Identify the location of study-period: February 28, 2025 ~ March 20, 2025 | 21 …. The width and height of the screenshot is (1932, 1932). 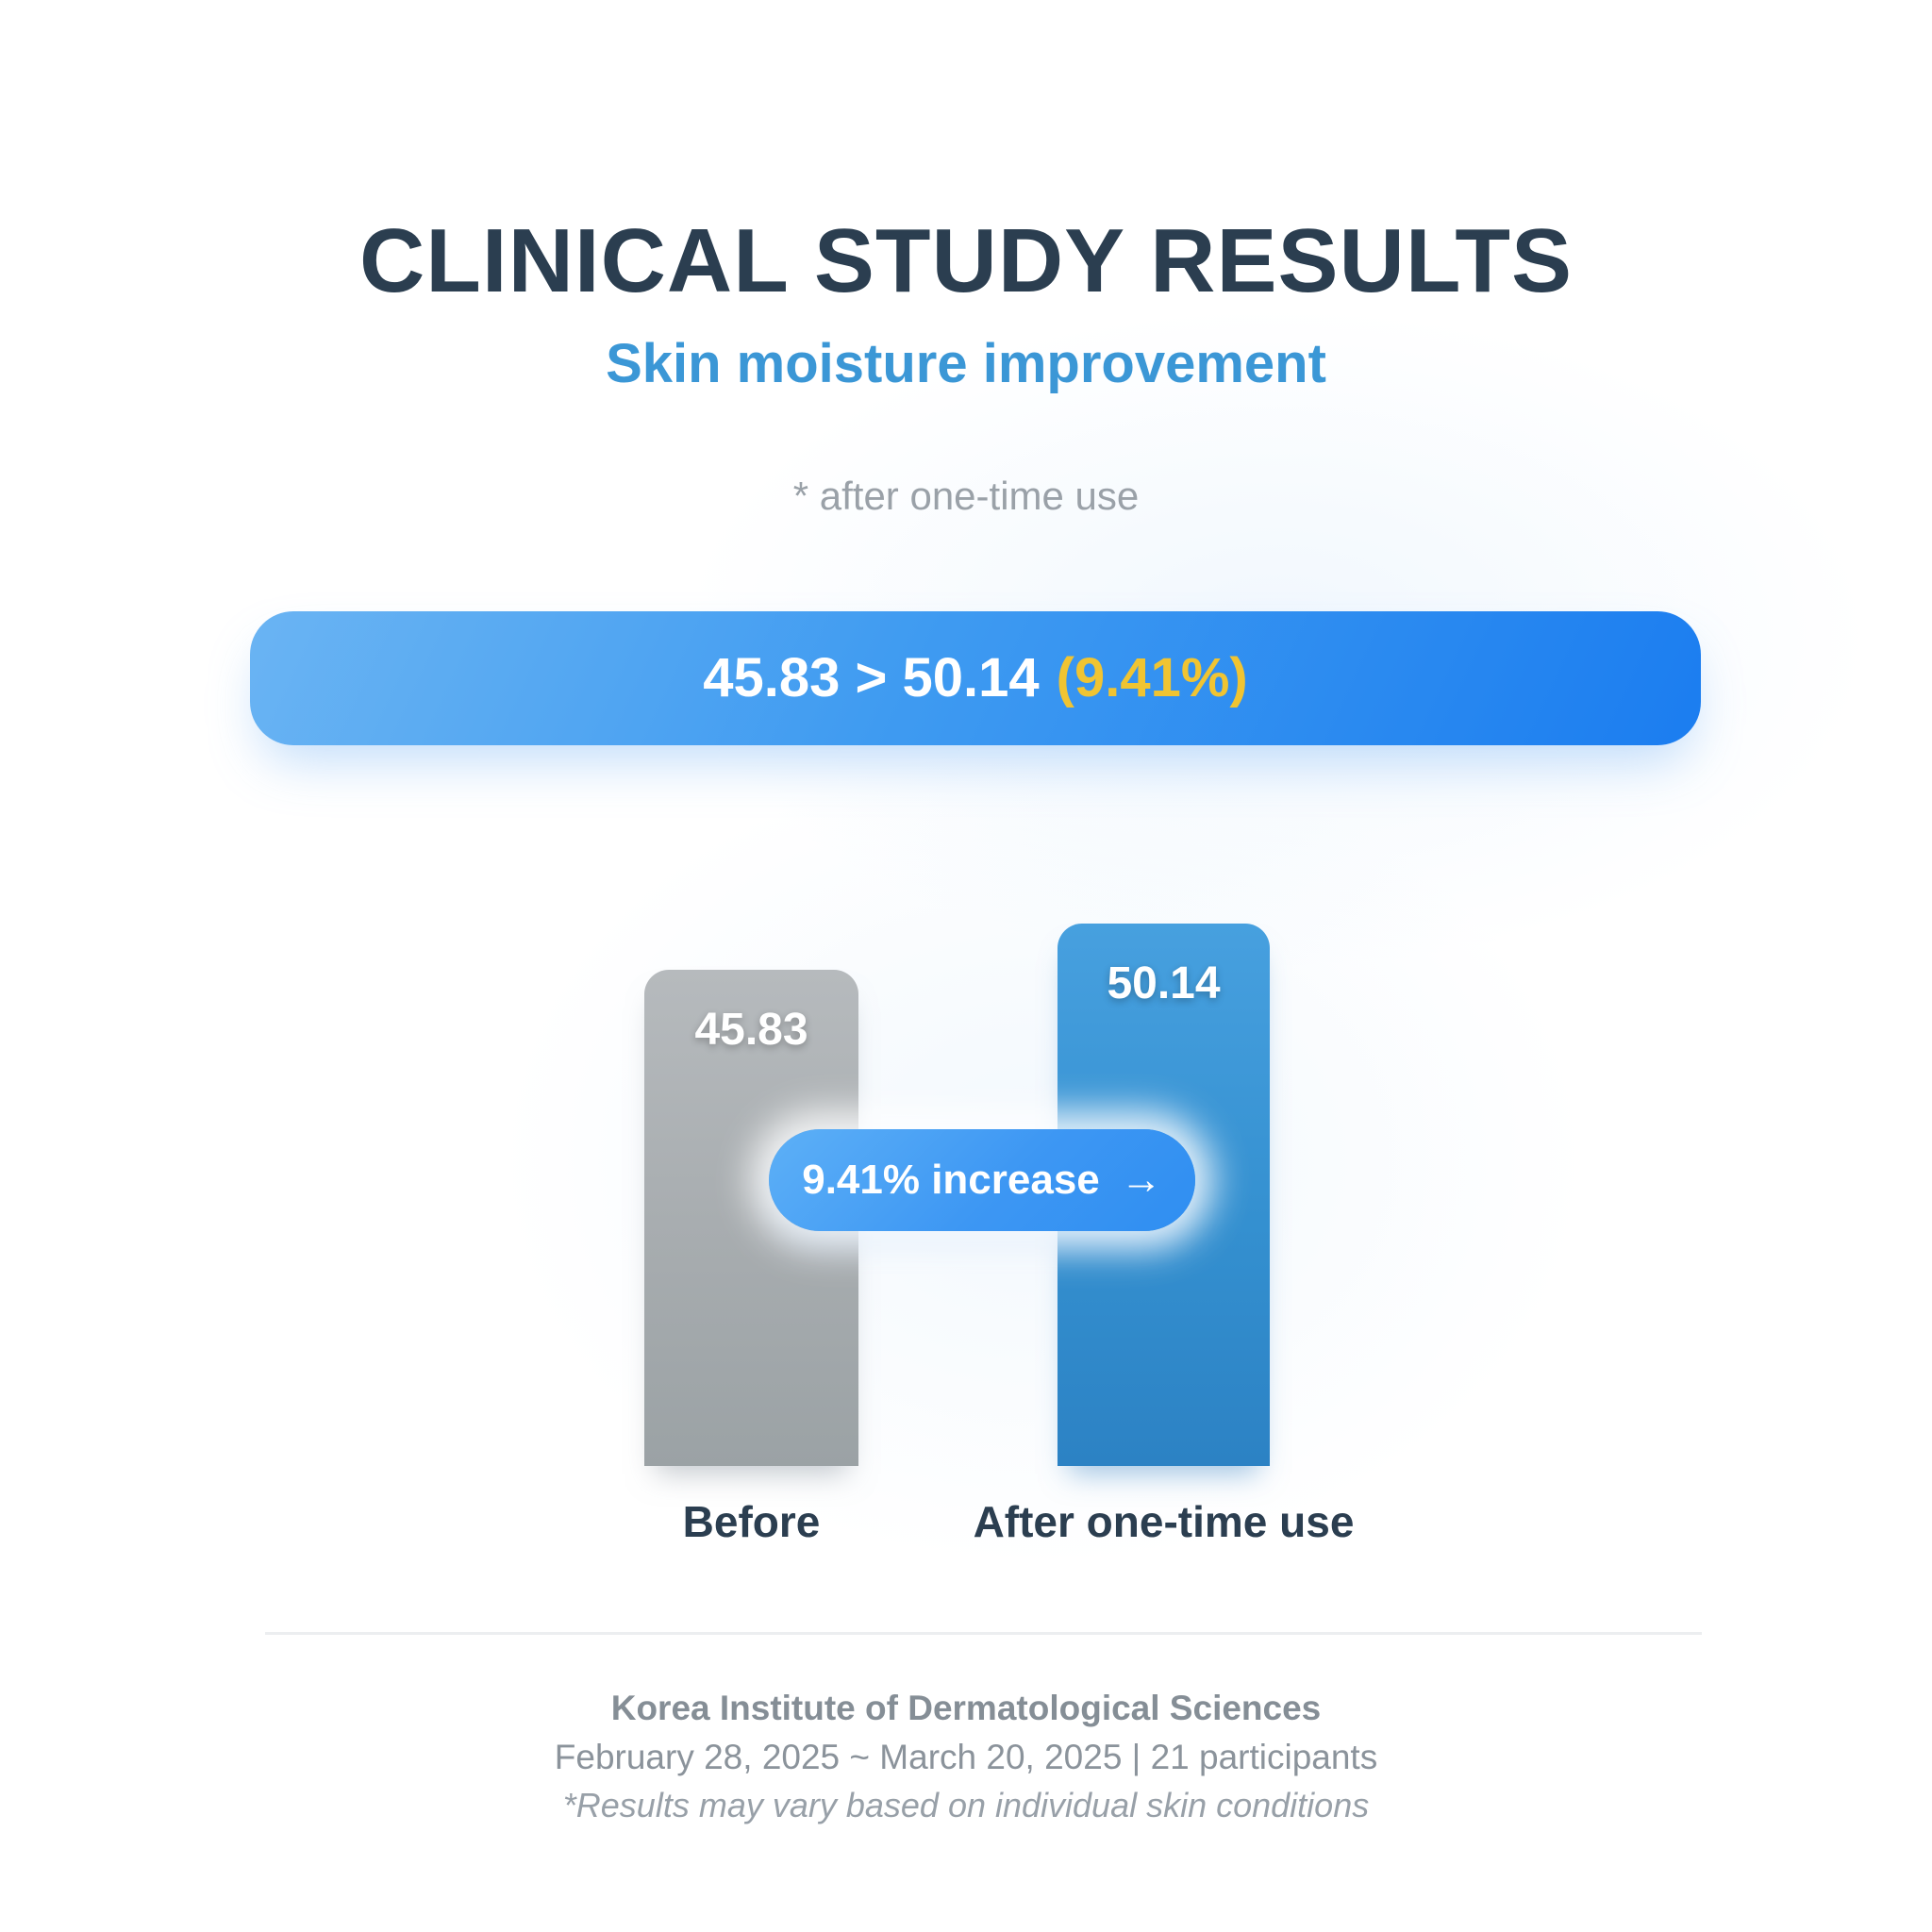
(966, 1757).